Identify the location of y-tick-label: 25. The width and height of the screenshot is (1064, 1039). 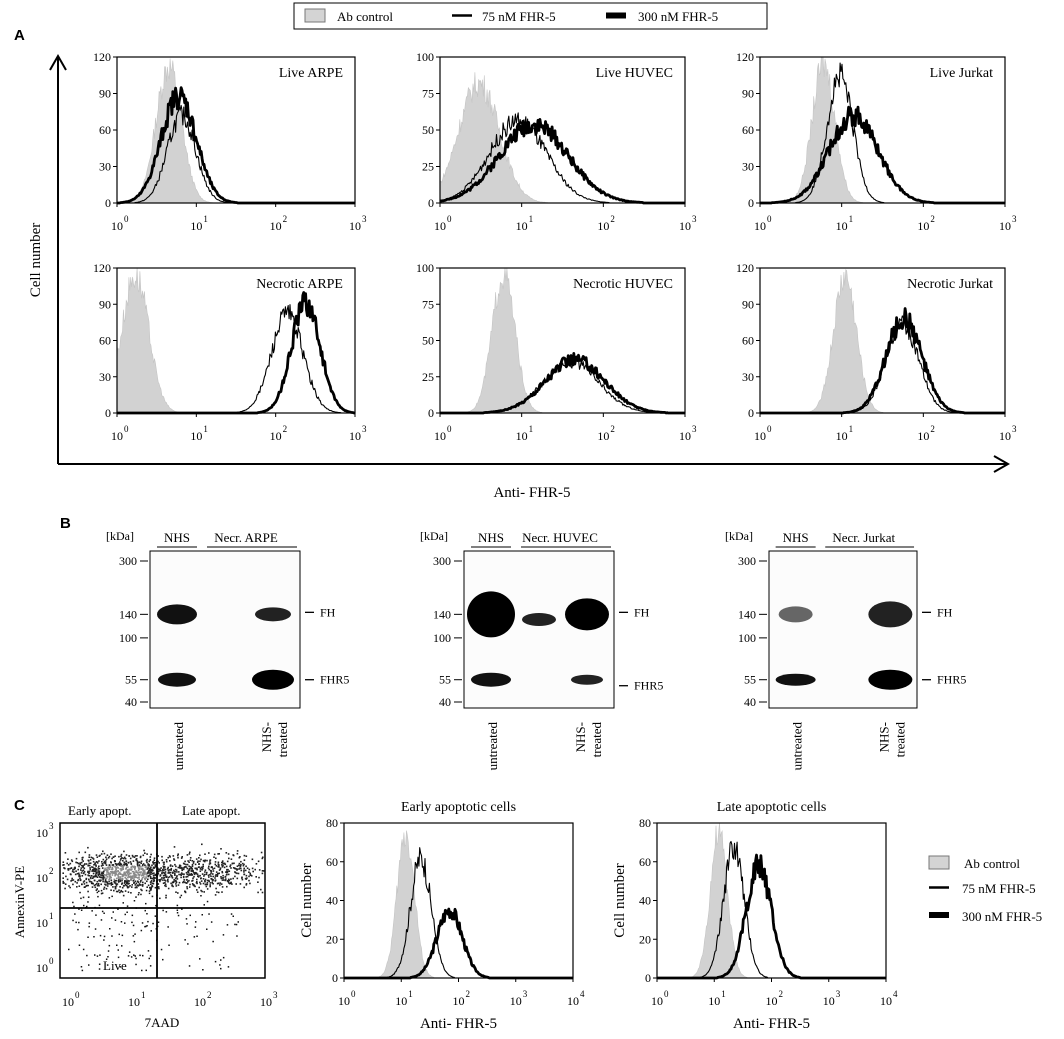
(428, 377).